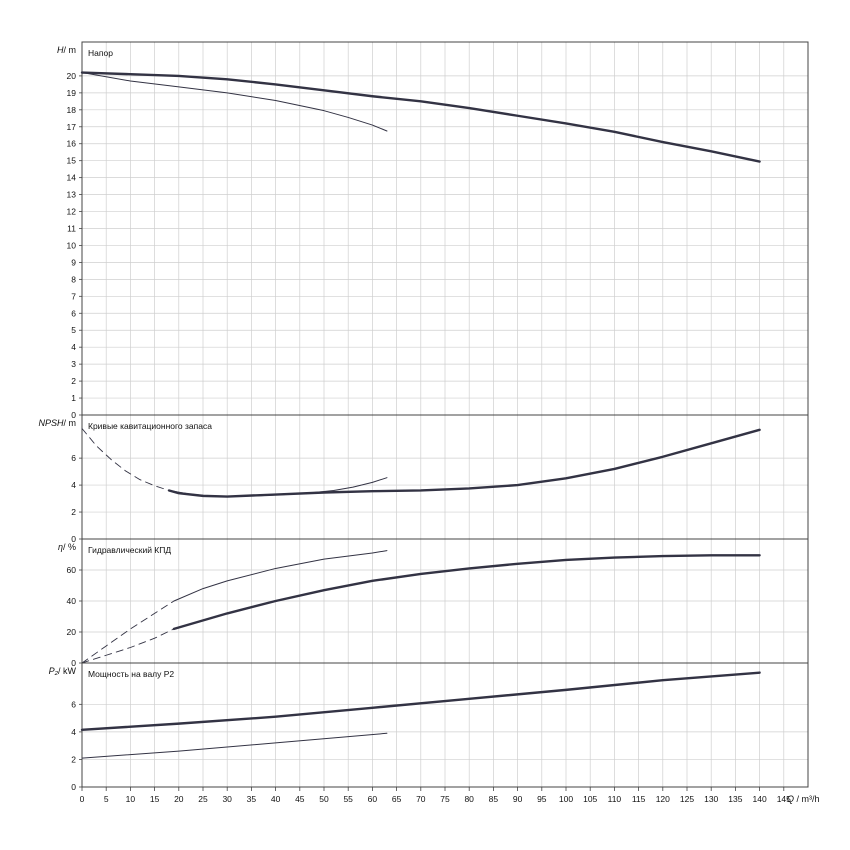  What do you see at coordinates (542, 799) in the screenshot?
I see `x-tick-label: 95` at bounding box center [542, 799].